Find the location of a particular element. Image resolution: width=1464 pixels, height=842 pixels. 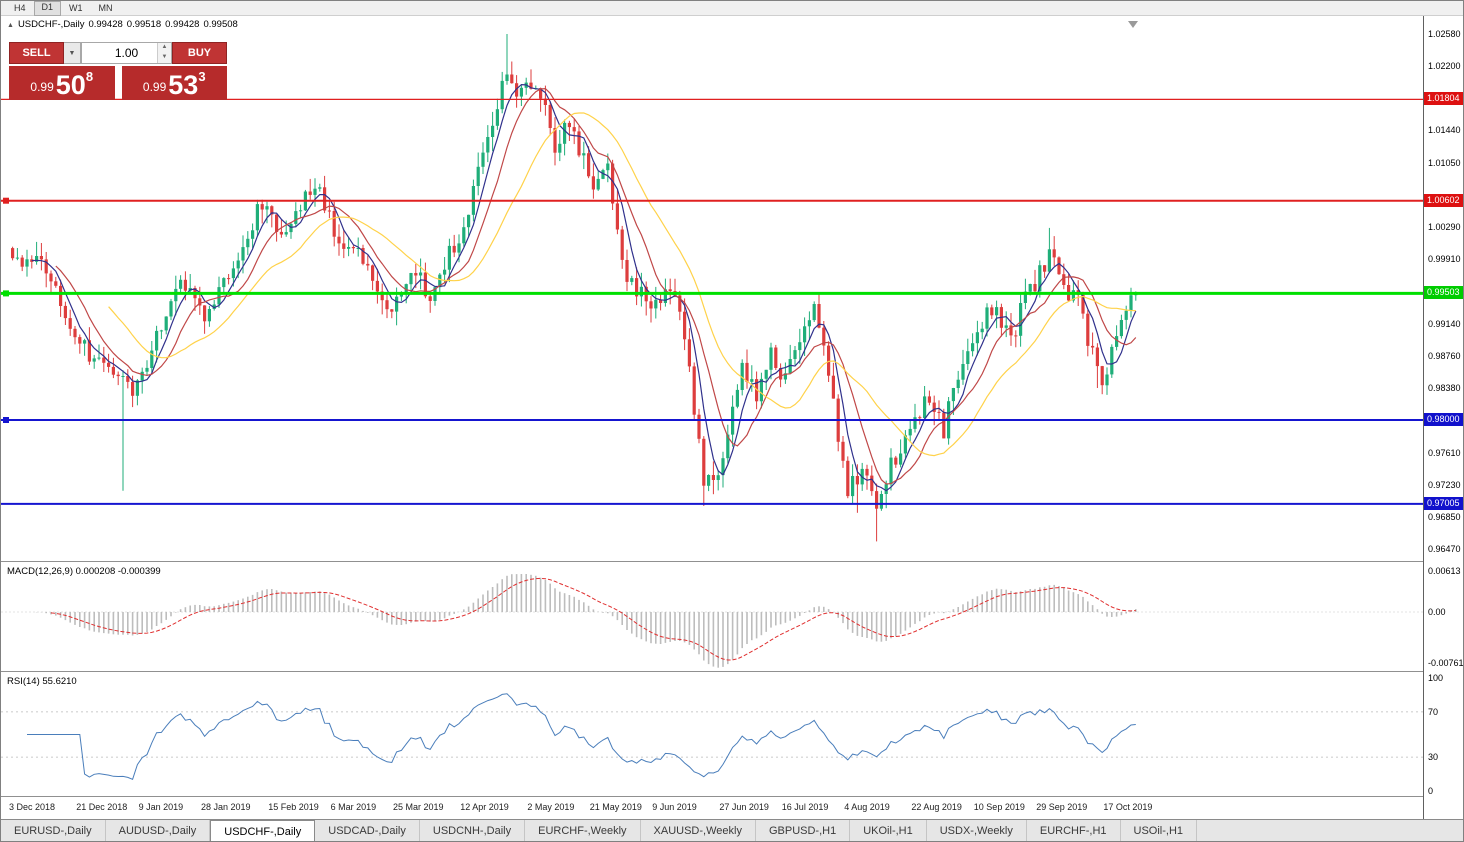

rsi-tick: 30 is located at coordinates (1433, 757).